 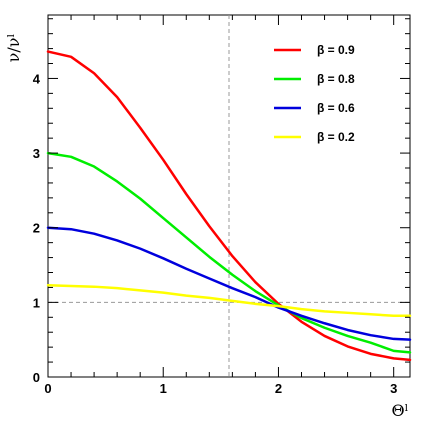 What do you see at coordinates (336, 50) in the screenshot?
I see `legend-label-0: β = 0.9` at bounding box center [336, 50].